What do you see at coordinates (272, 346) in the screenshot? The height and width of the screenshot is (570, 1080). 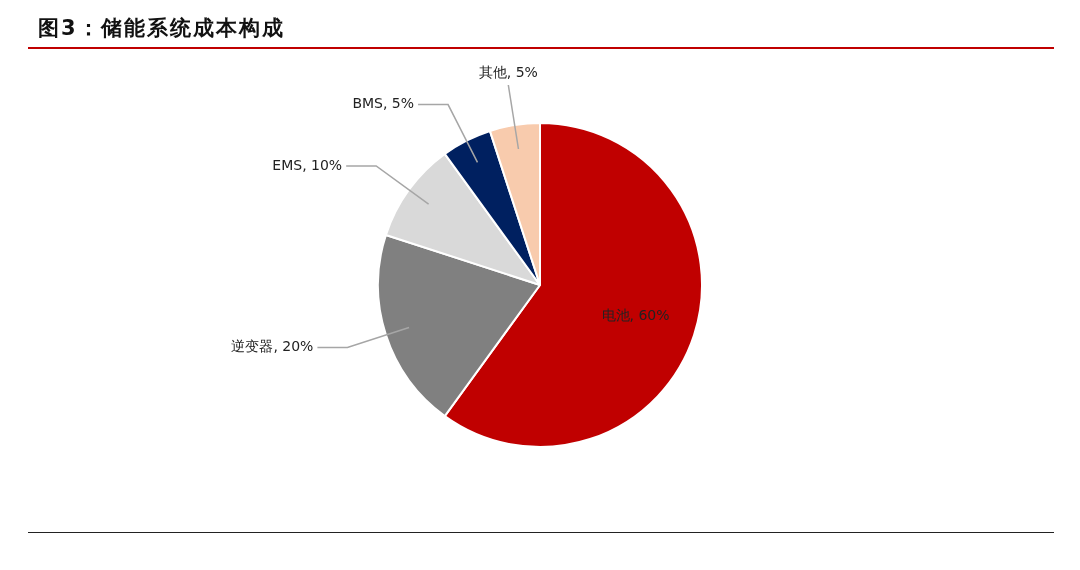 I see `slice-label: 逆变器, 20%` at bounding box center [272, 346].